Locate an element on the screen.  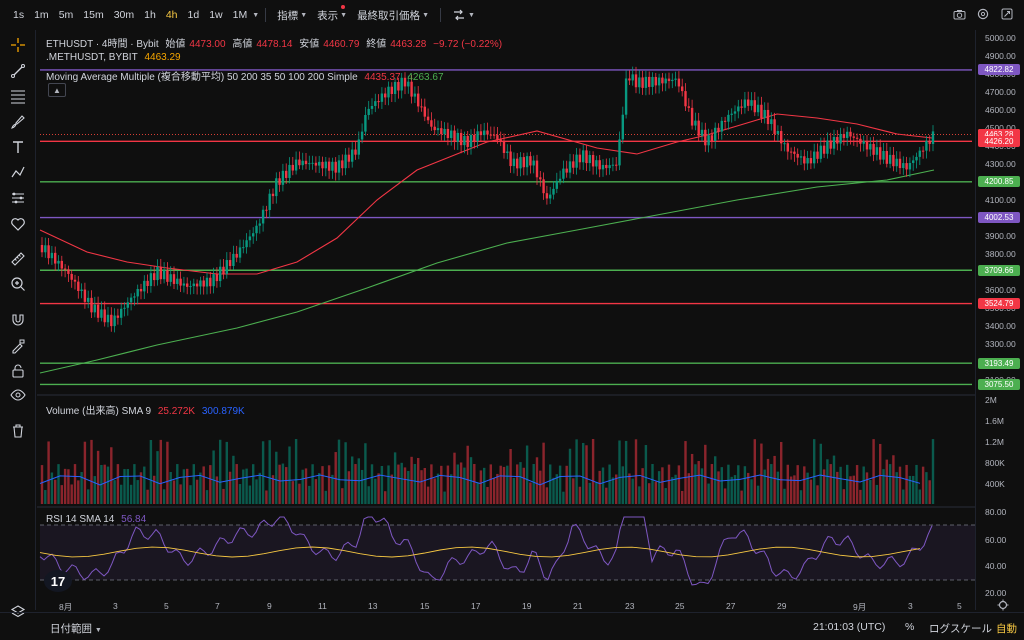
timeframe-1m: 1m is located at coordinates (41, 15).